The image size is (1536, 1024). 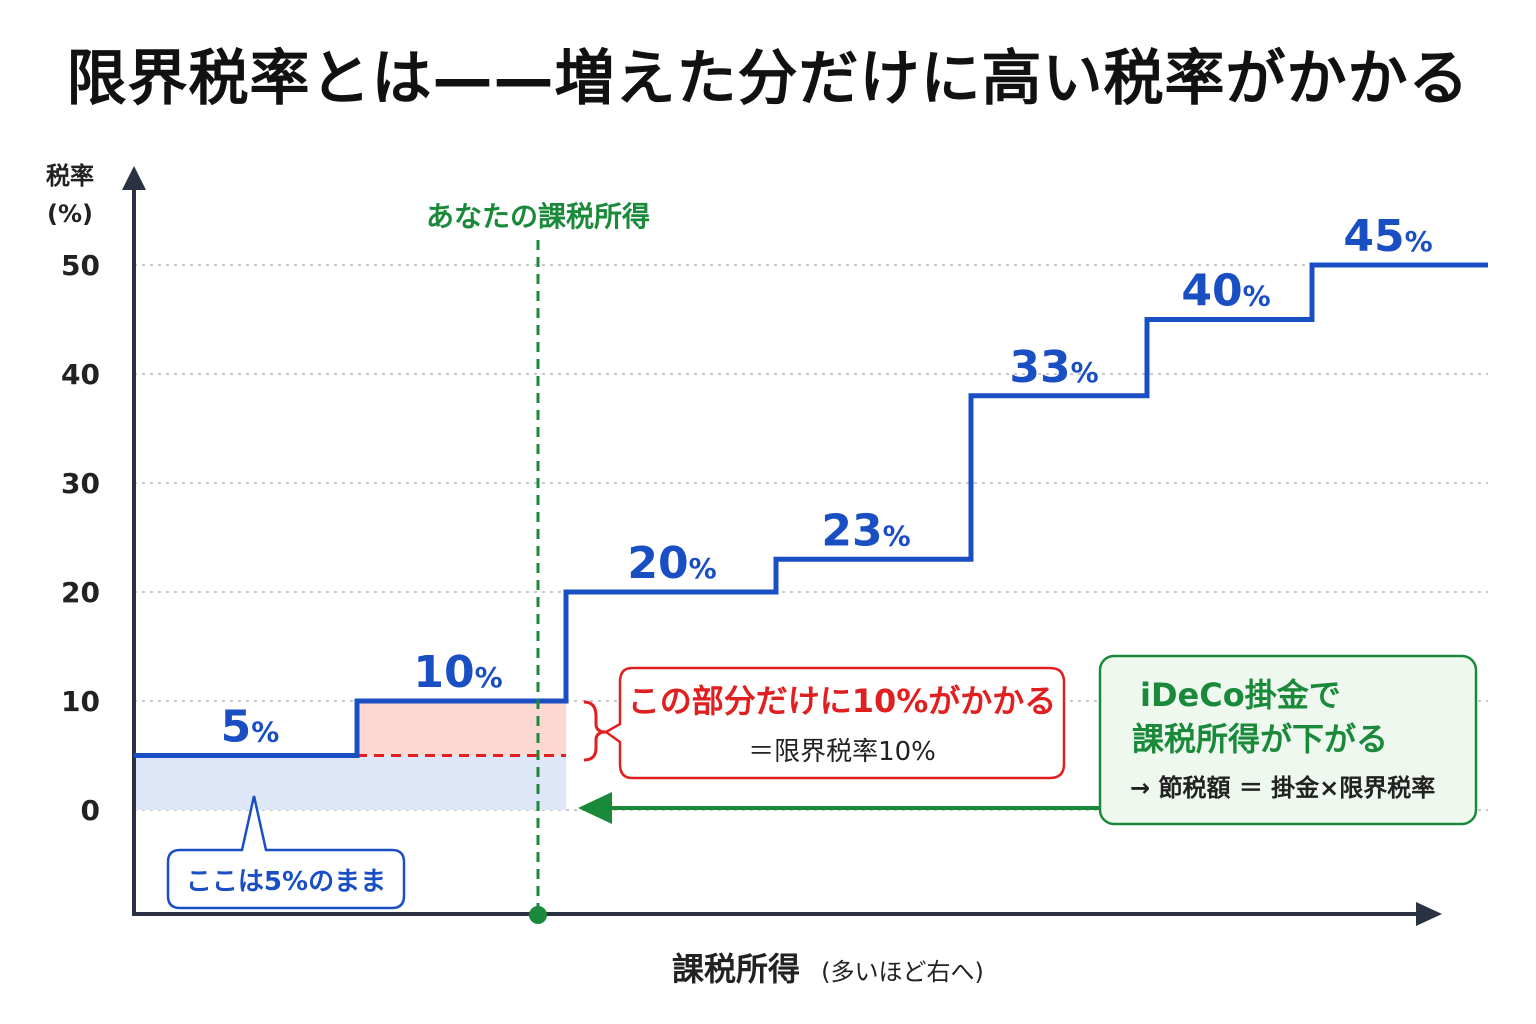 I want to click on x-axis-arrow, so click(x=1429, y=914).